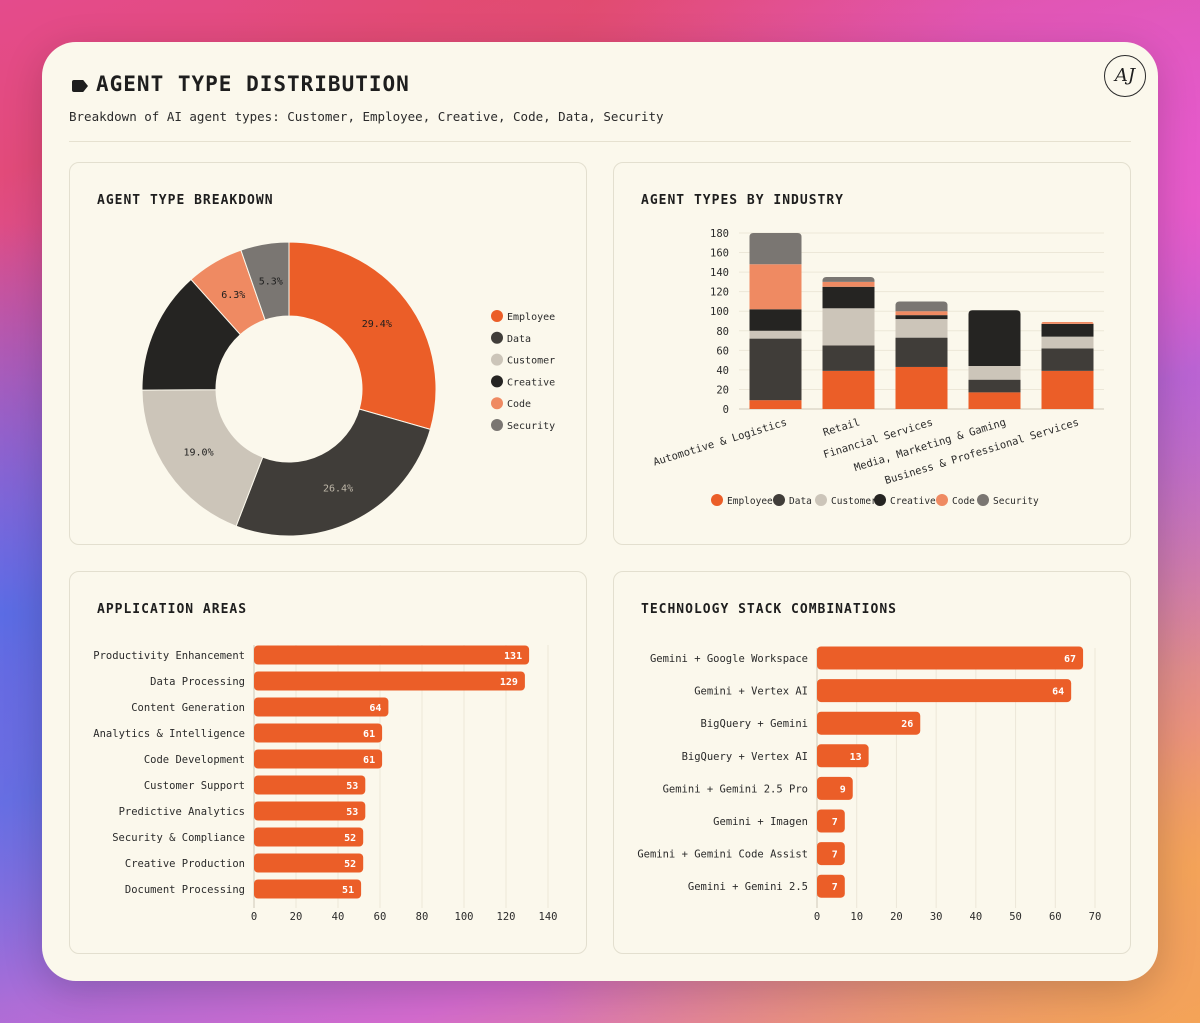 This screenshot has height=1023, width=1200. I want to click on category-label: Document Processing, so click(185, 890).